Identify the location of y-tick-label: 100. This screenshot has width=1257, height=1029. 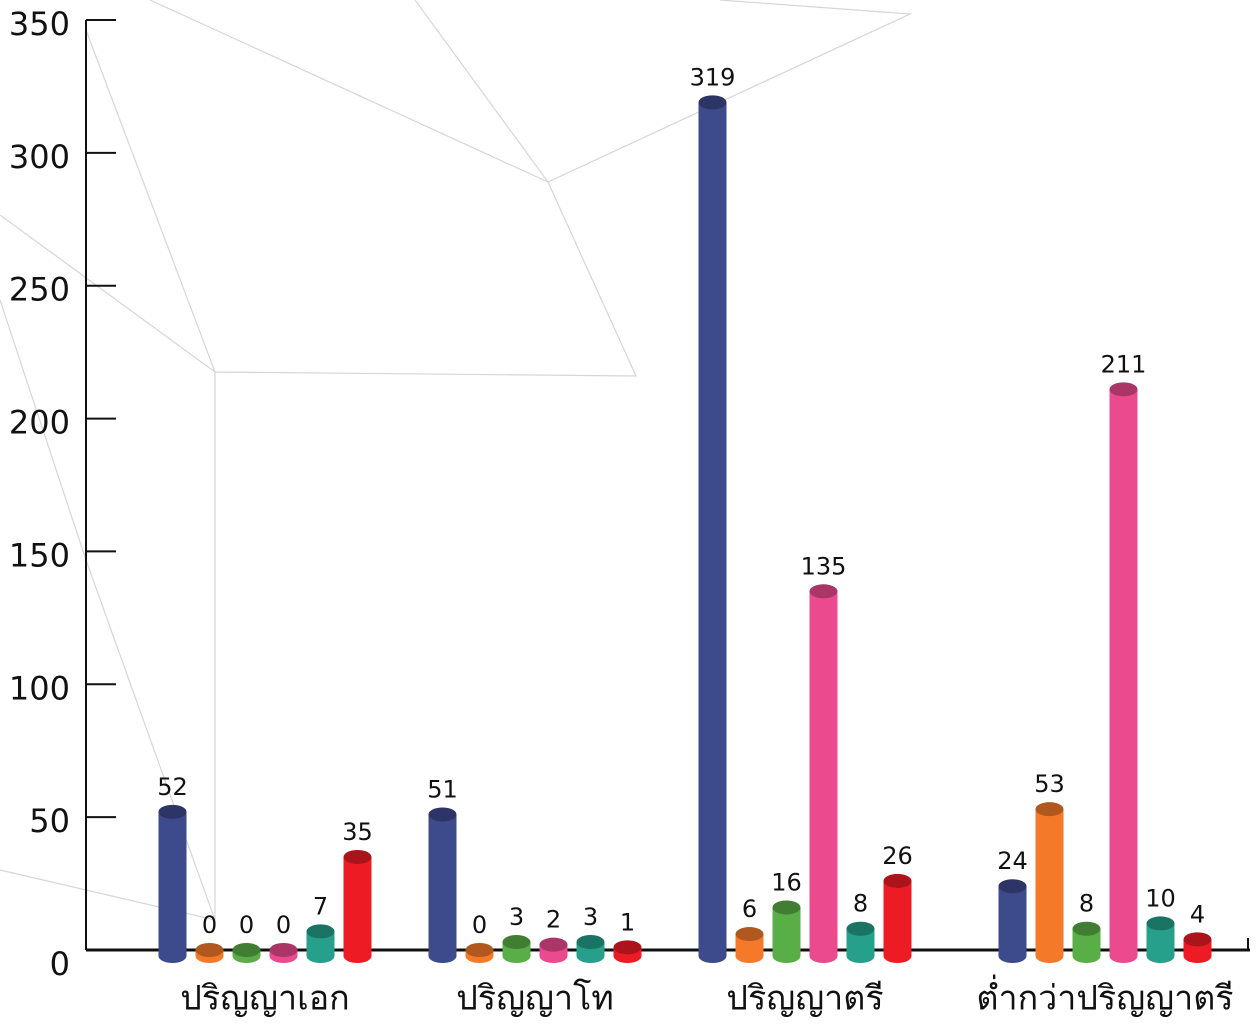
(39, 688).